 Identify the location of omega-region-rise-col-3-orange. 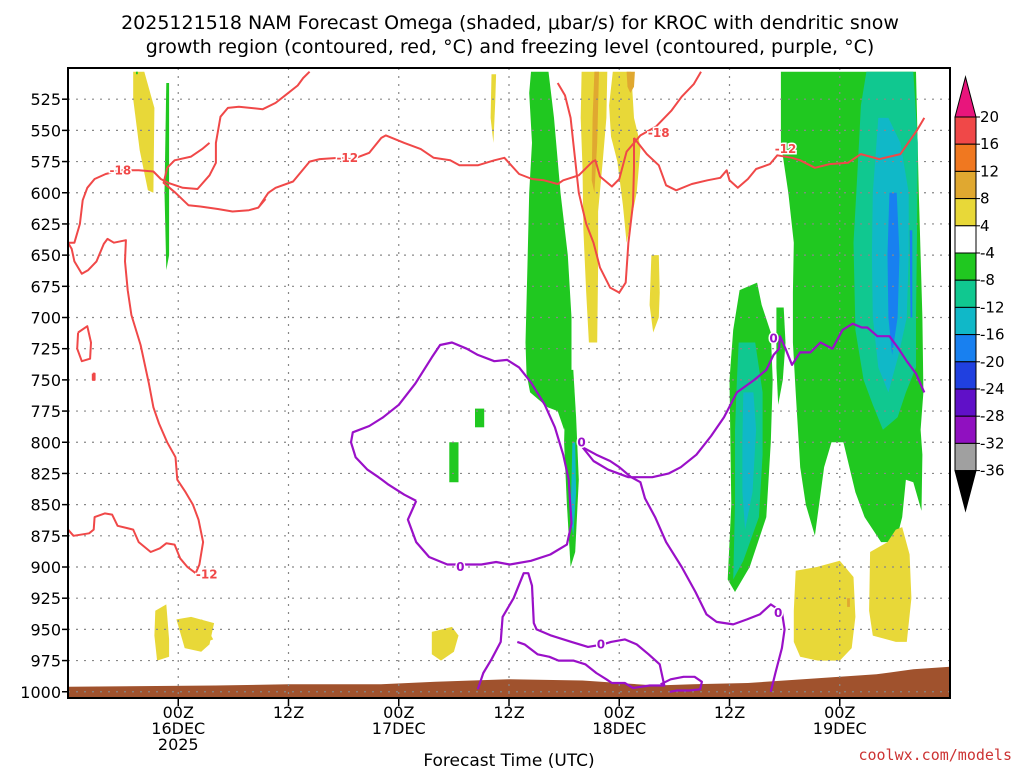
(630, 82).